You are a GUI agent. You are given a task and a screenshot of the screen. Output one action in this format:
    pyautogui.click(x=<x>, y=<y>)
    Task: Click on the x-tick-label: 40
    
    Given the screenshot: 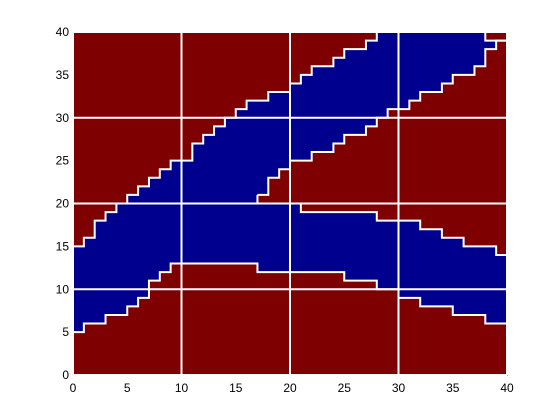 What is the action you would take?
    pyautogui.click(x=507, y=388)
    